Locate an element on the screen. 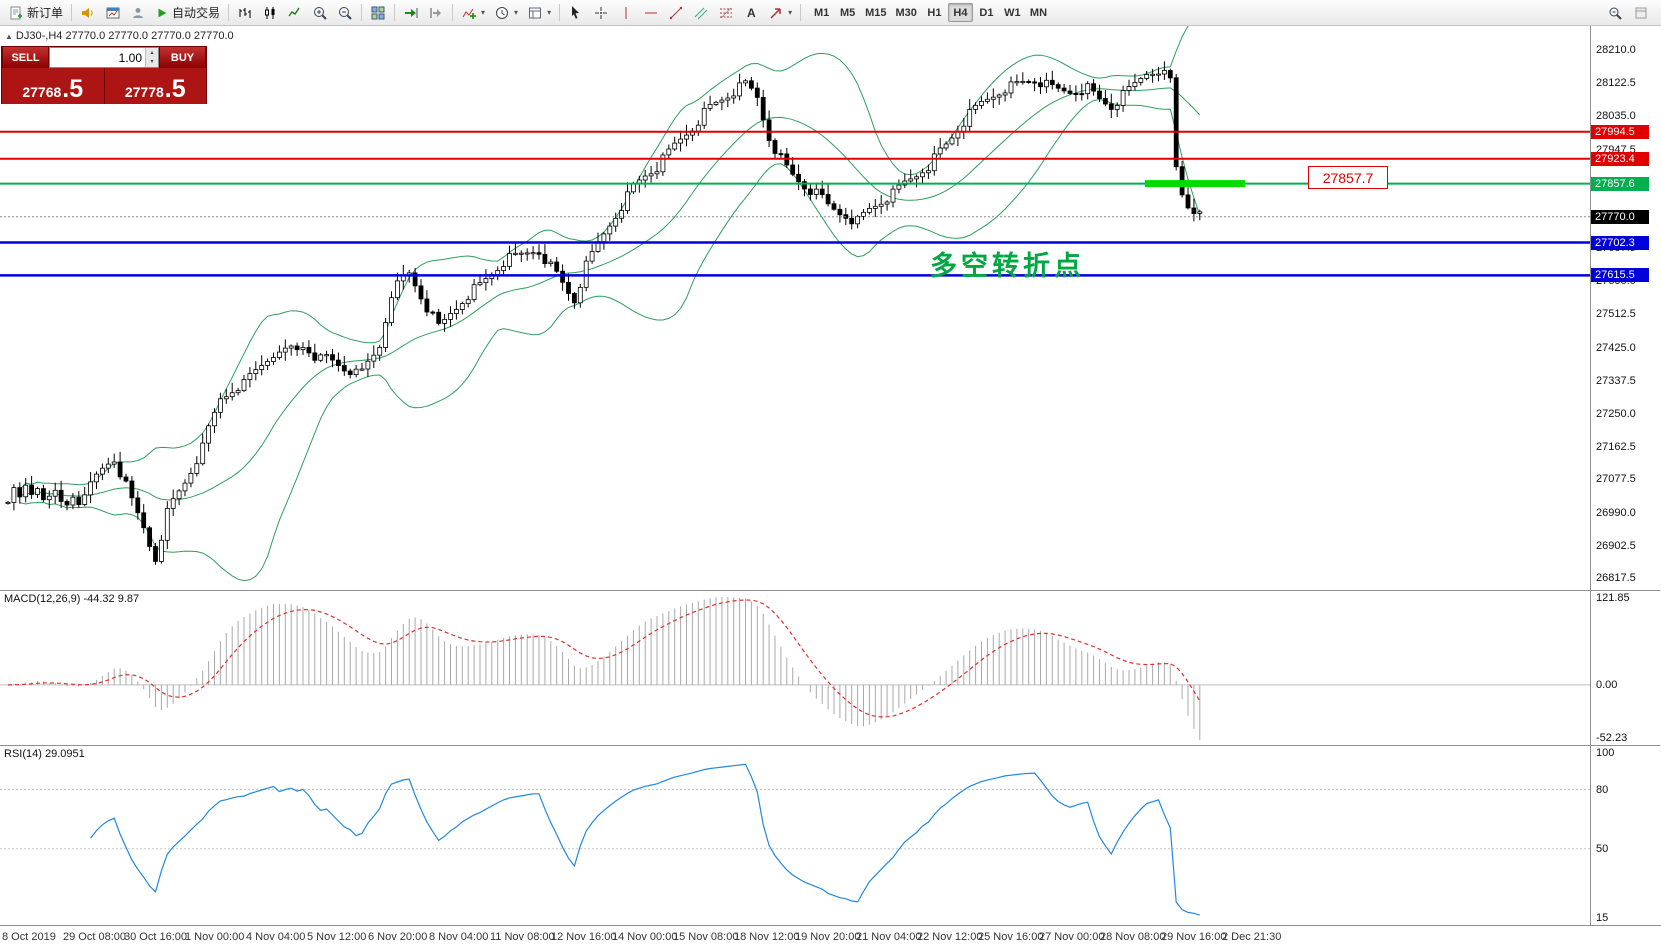 The image size is (1661, 949). fibonacci-button is located at coordinates (726, 12).